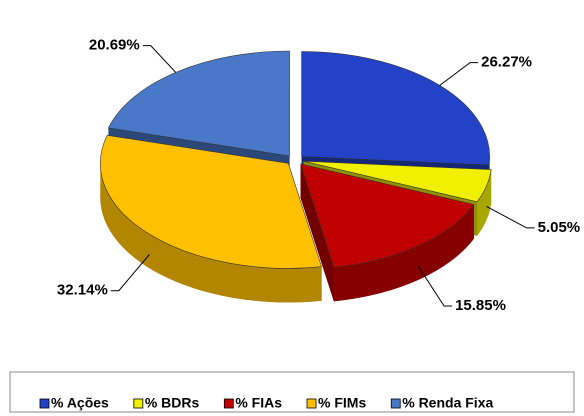  I want to click on legend-label: % BDRs, so click(172, 403).